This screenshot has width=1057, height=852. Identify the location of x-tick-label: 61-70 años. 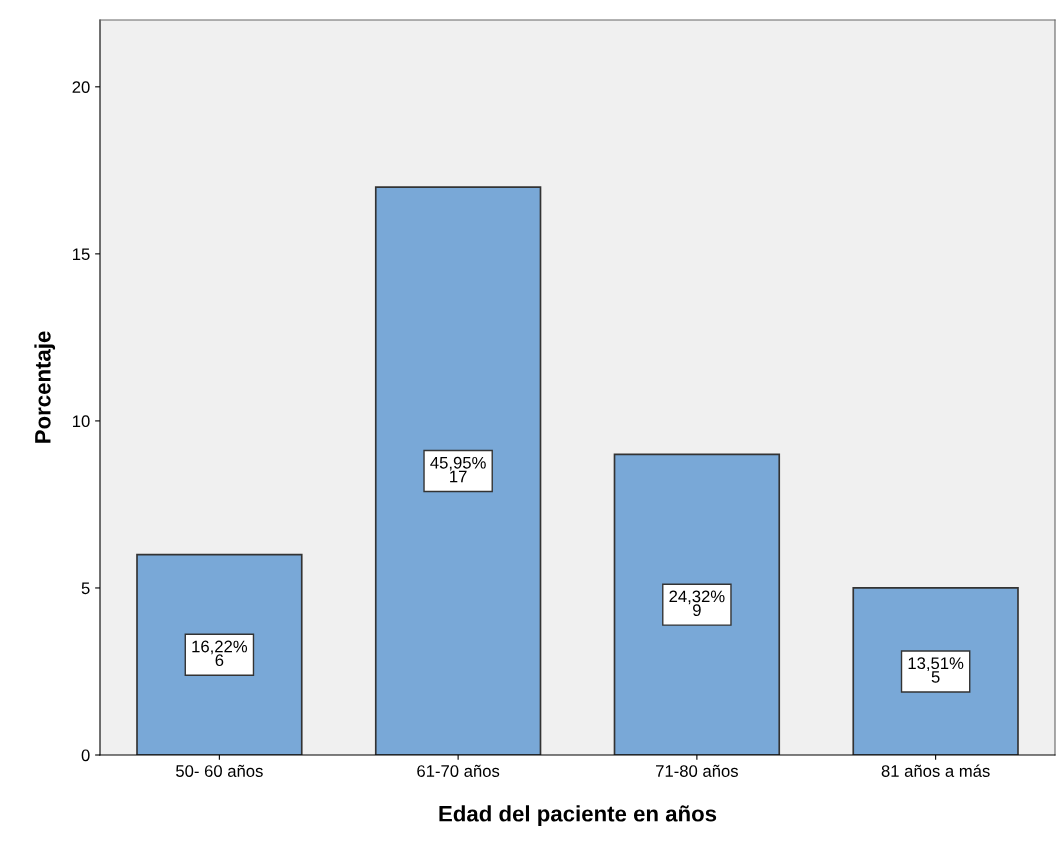
(458, 770).